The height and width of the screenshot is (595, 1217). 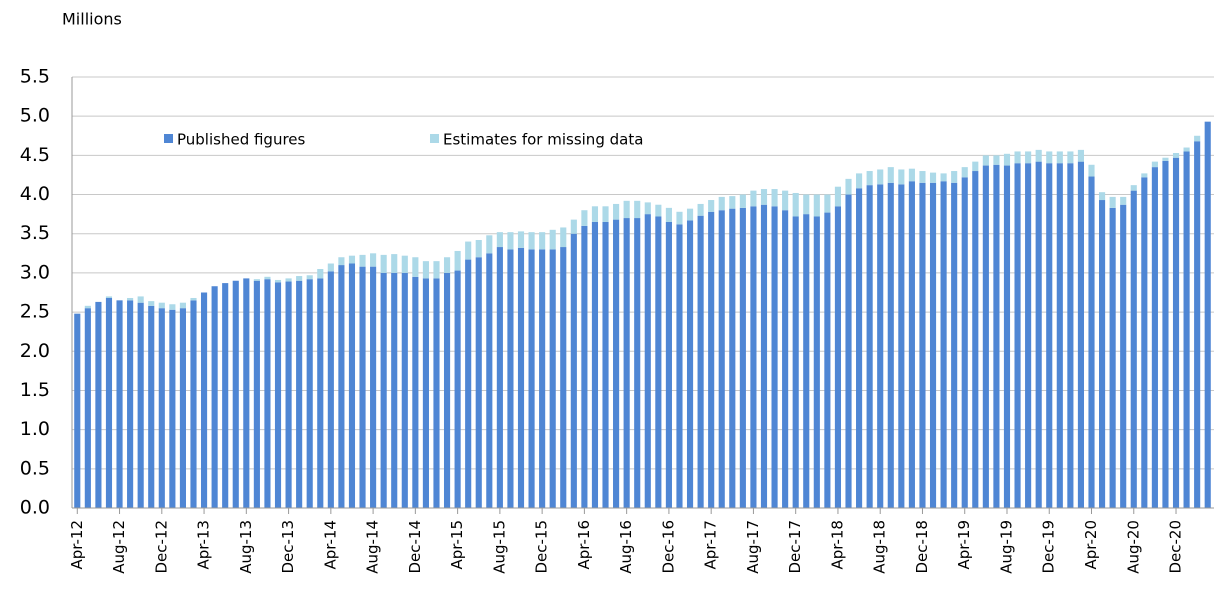 What do you see at coordinates (35, 351) in the screenshot?
I see `y-tick-label: 2.0` at bounding box center [35, 351].